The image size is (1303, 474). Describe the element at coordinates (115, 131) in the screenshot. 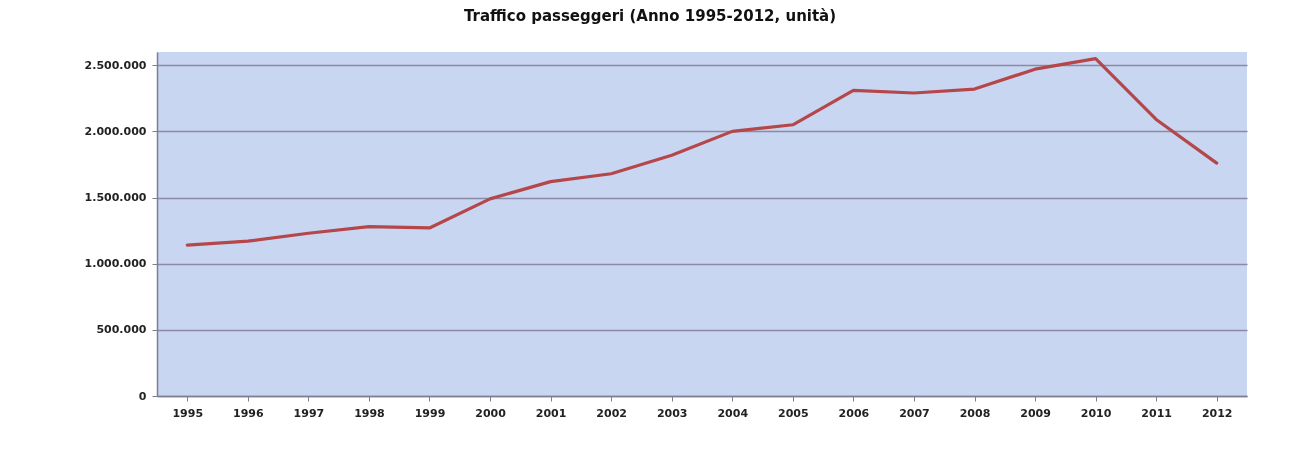

I see `y-tick-label: 2.000.000` at that location.